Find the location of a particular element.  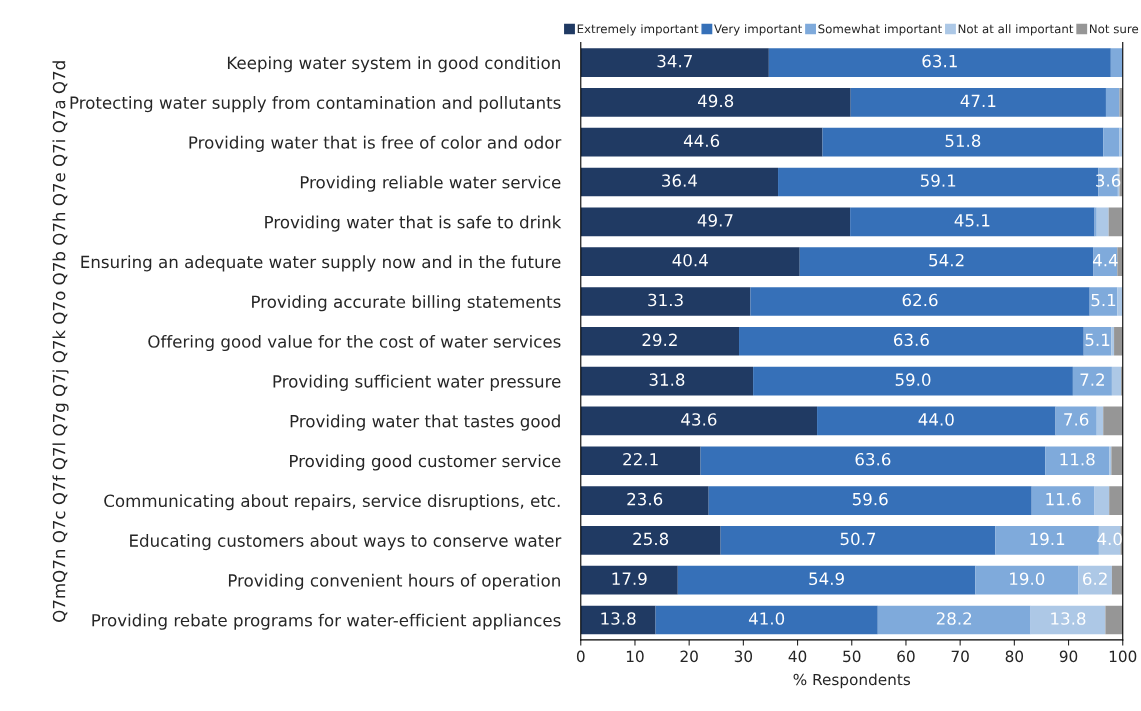

y-tick-label: Ensuring an adequate water supply now and in the future is located at coordinates (321, 263).